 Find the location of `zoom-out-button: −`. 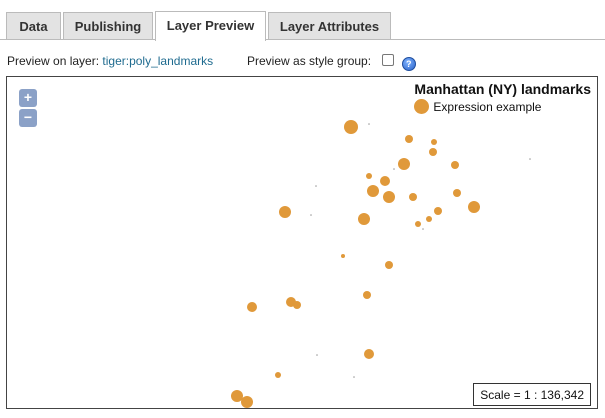

zoom-out-button: − is located at coordinates (28, 118).